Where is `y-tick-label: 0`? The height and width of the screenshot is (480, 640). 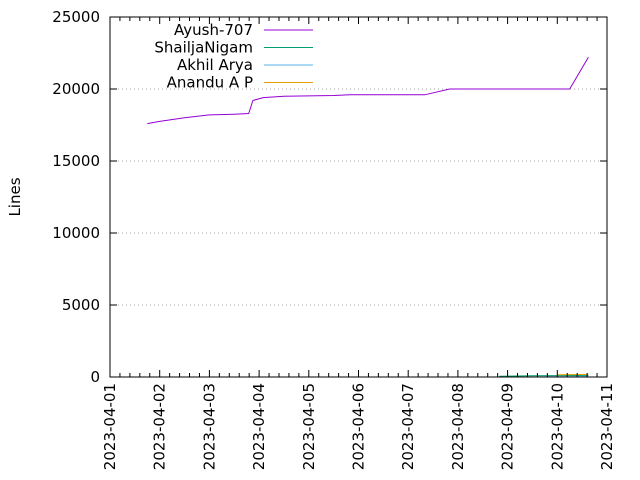
y-tick-label: 0 is located at coordinates (95, 377).